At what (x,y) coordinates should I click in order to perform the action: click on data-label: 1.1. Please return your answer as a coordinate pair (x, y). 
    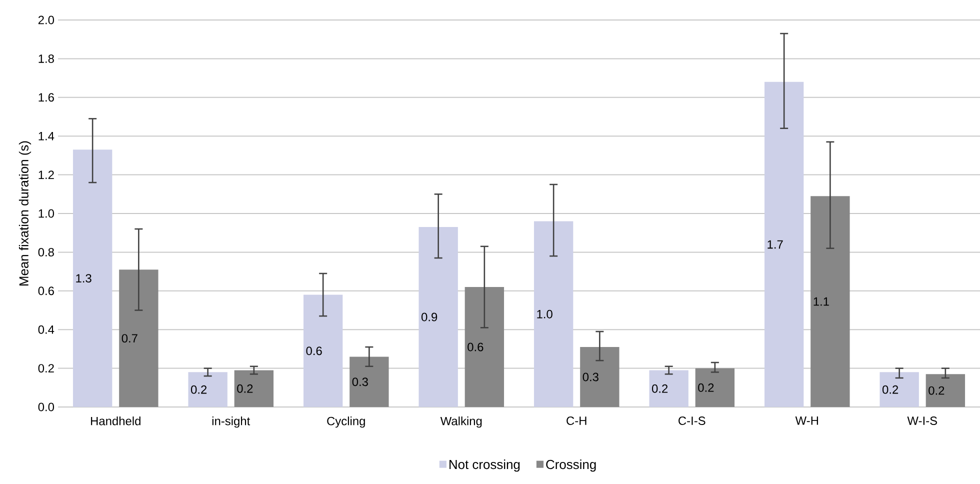
    Looking at the image, I should click on (821, 301).